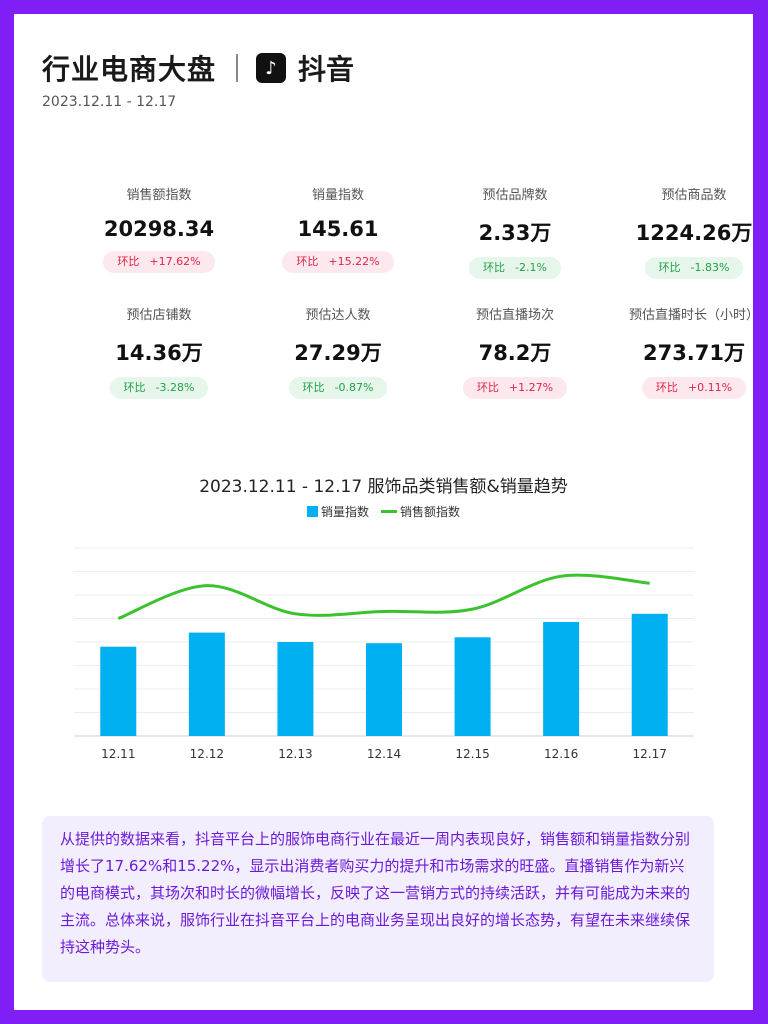  What do you see at coordinates (515, 195) in the screenshot?
I see `metric-label: 预估品牌数` at bounding box center [515, 195].